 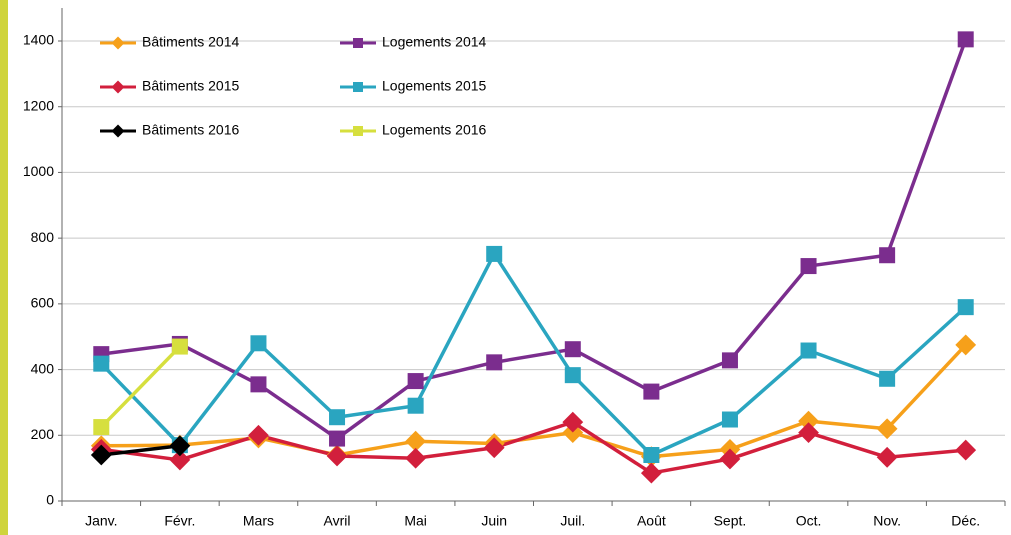 I want to click on x-tick-label: Janv., so click(x=101, y=521).